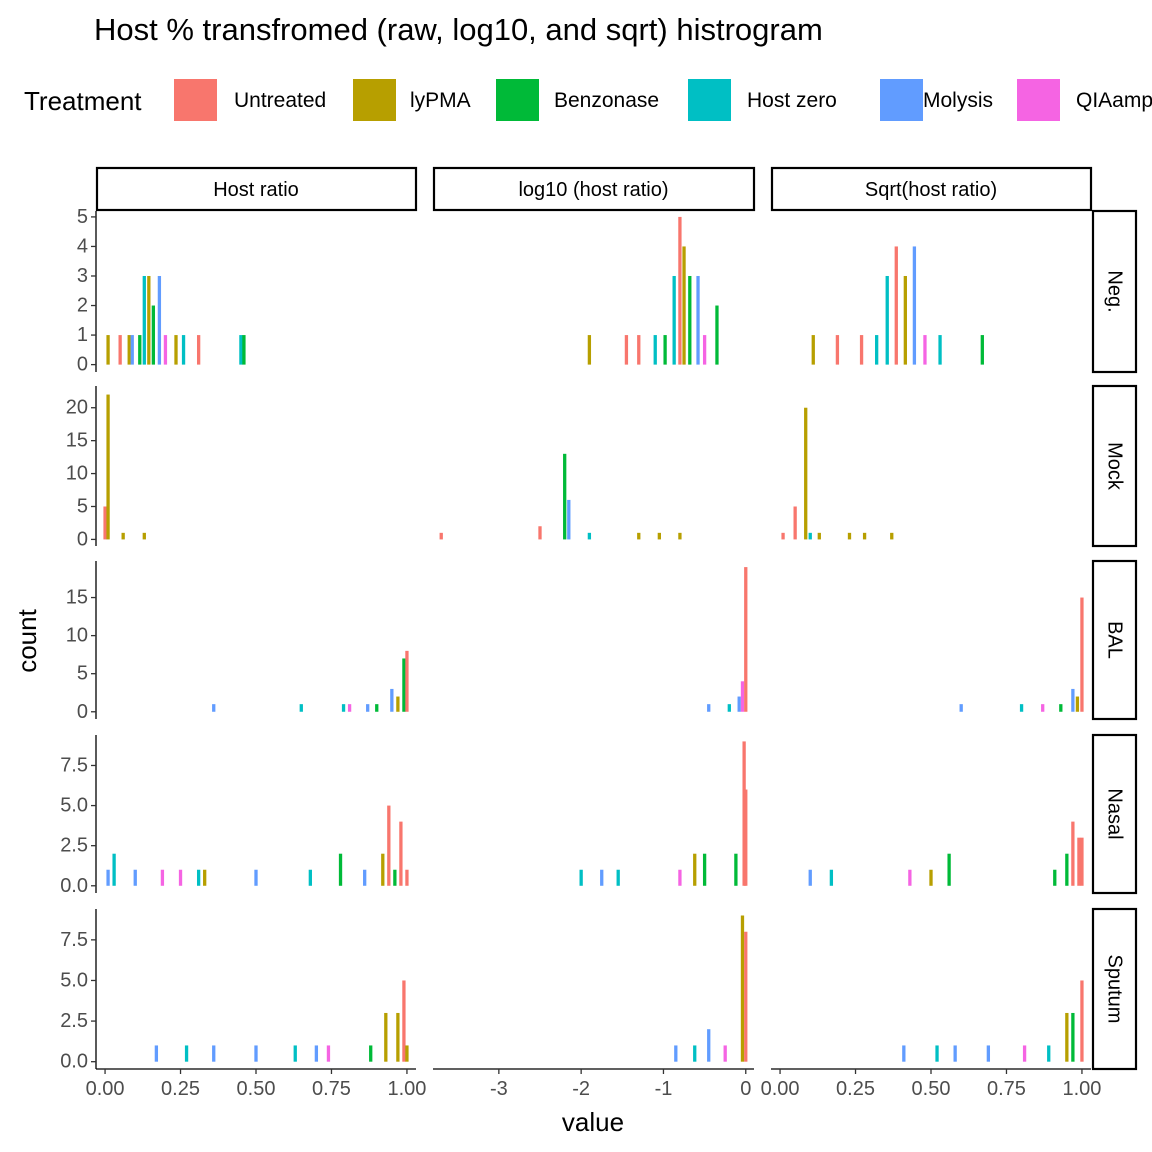 This screenshot has width=1152, height=1152. What do you see at coordinates (237, 642) in the screenshot?
I see `panel-bal-host-ratio: 0 5 10 15` at bounding box center [237, 642].